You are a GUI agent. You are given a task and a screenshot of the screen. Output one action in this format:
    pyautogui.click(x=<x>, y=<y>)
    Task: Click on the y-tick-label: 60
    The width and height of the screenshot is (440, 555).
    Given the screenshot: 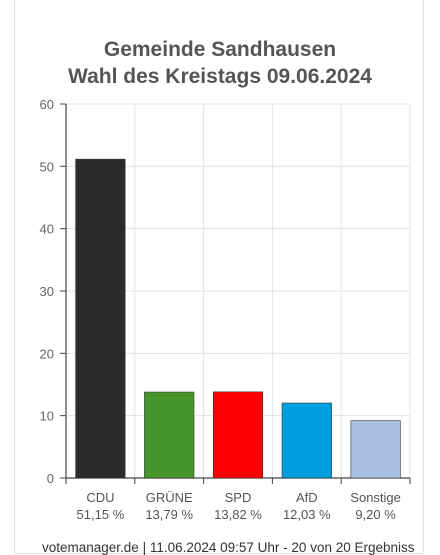 What is the action you would take?
    pyautogui.click(x=47, y=104)
    